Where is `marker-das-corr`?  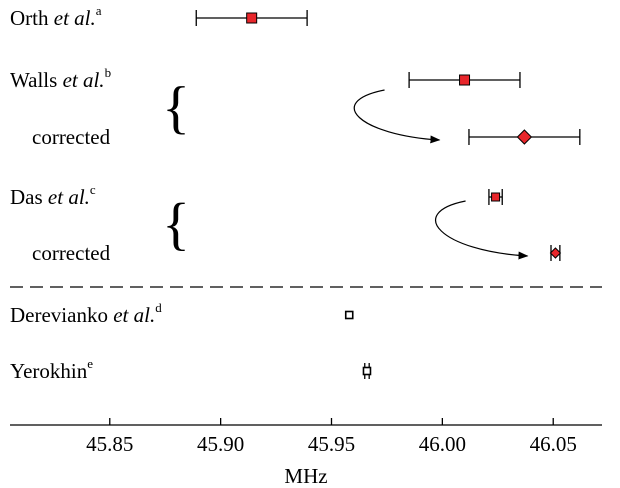
marker-das-corr is located at coordinates (555, 253).